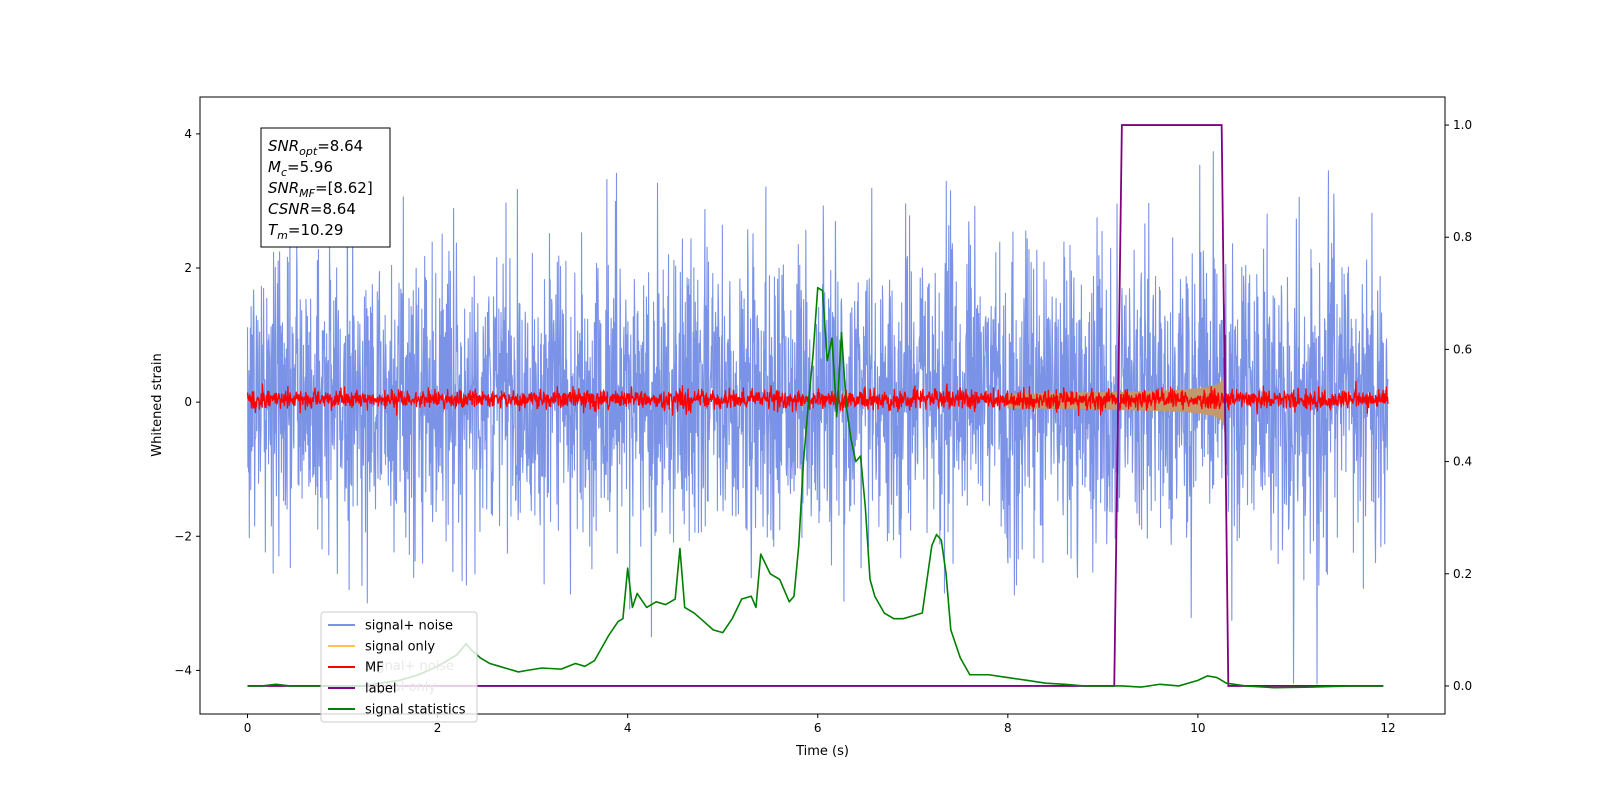 Image resolution: width=1600 pixels, height=800 pixels. Describe the element at coordinates (399, 667) in the screenshot. I see `legend-frame` at that location.